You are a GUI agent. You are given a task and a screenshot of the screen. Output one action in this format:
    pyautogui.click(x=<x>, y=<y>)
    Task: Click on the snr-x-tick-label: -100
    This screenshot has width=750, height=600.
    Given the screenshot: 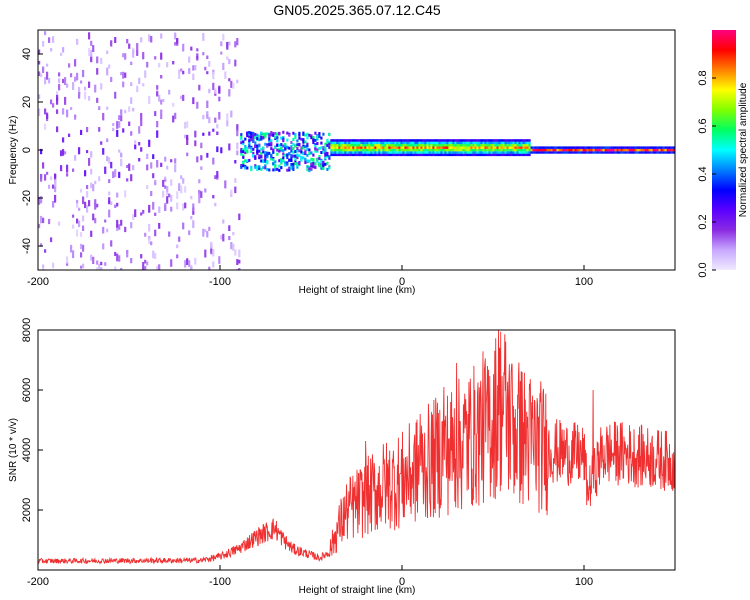 What is the action you would take?
    pyautogui.click(x=220, y=582)
    